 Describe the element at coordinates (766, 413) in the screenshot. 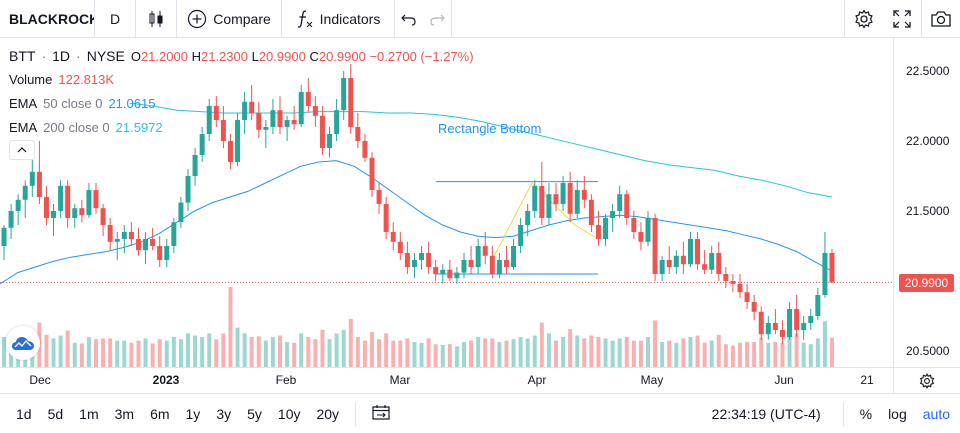

I see `timezone-clock: 22:34:19 (UTC-4)` at that location.